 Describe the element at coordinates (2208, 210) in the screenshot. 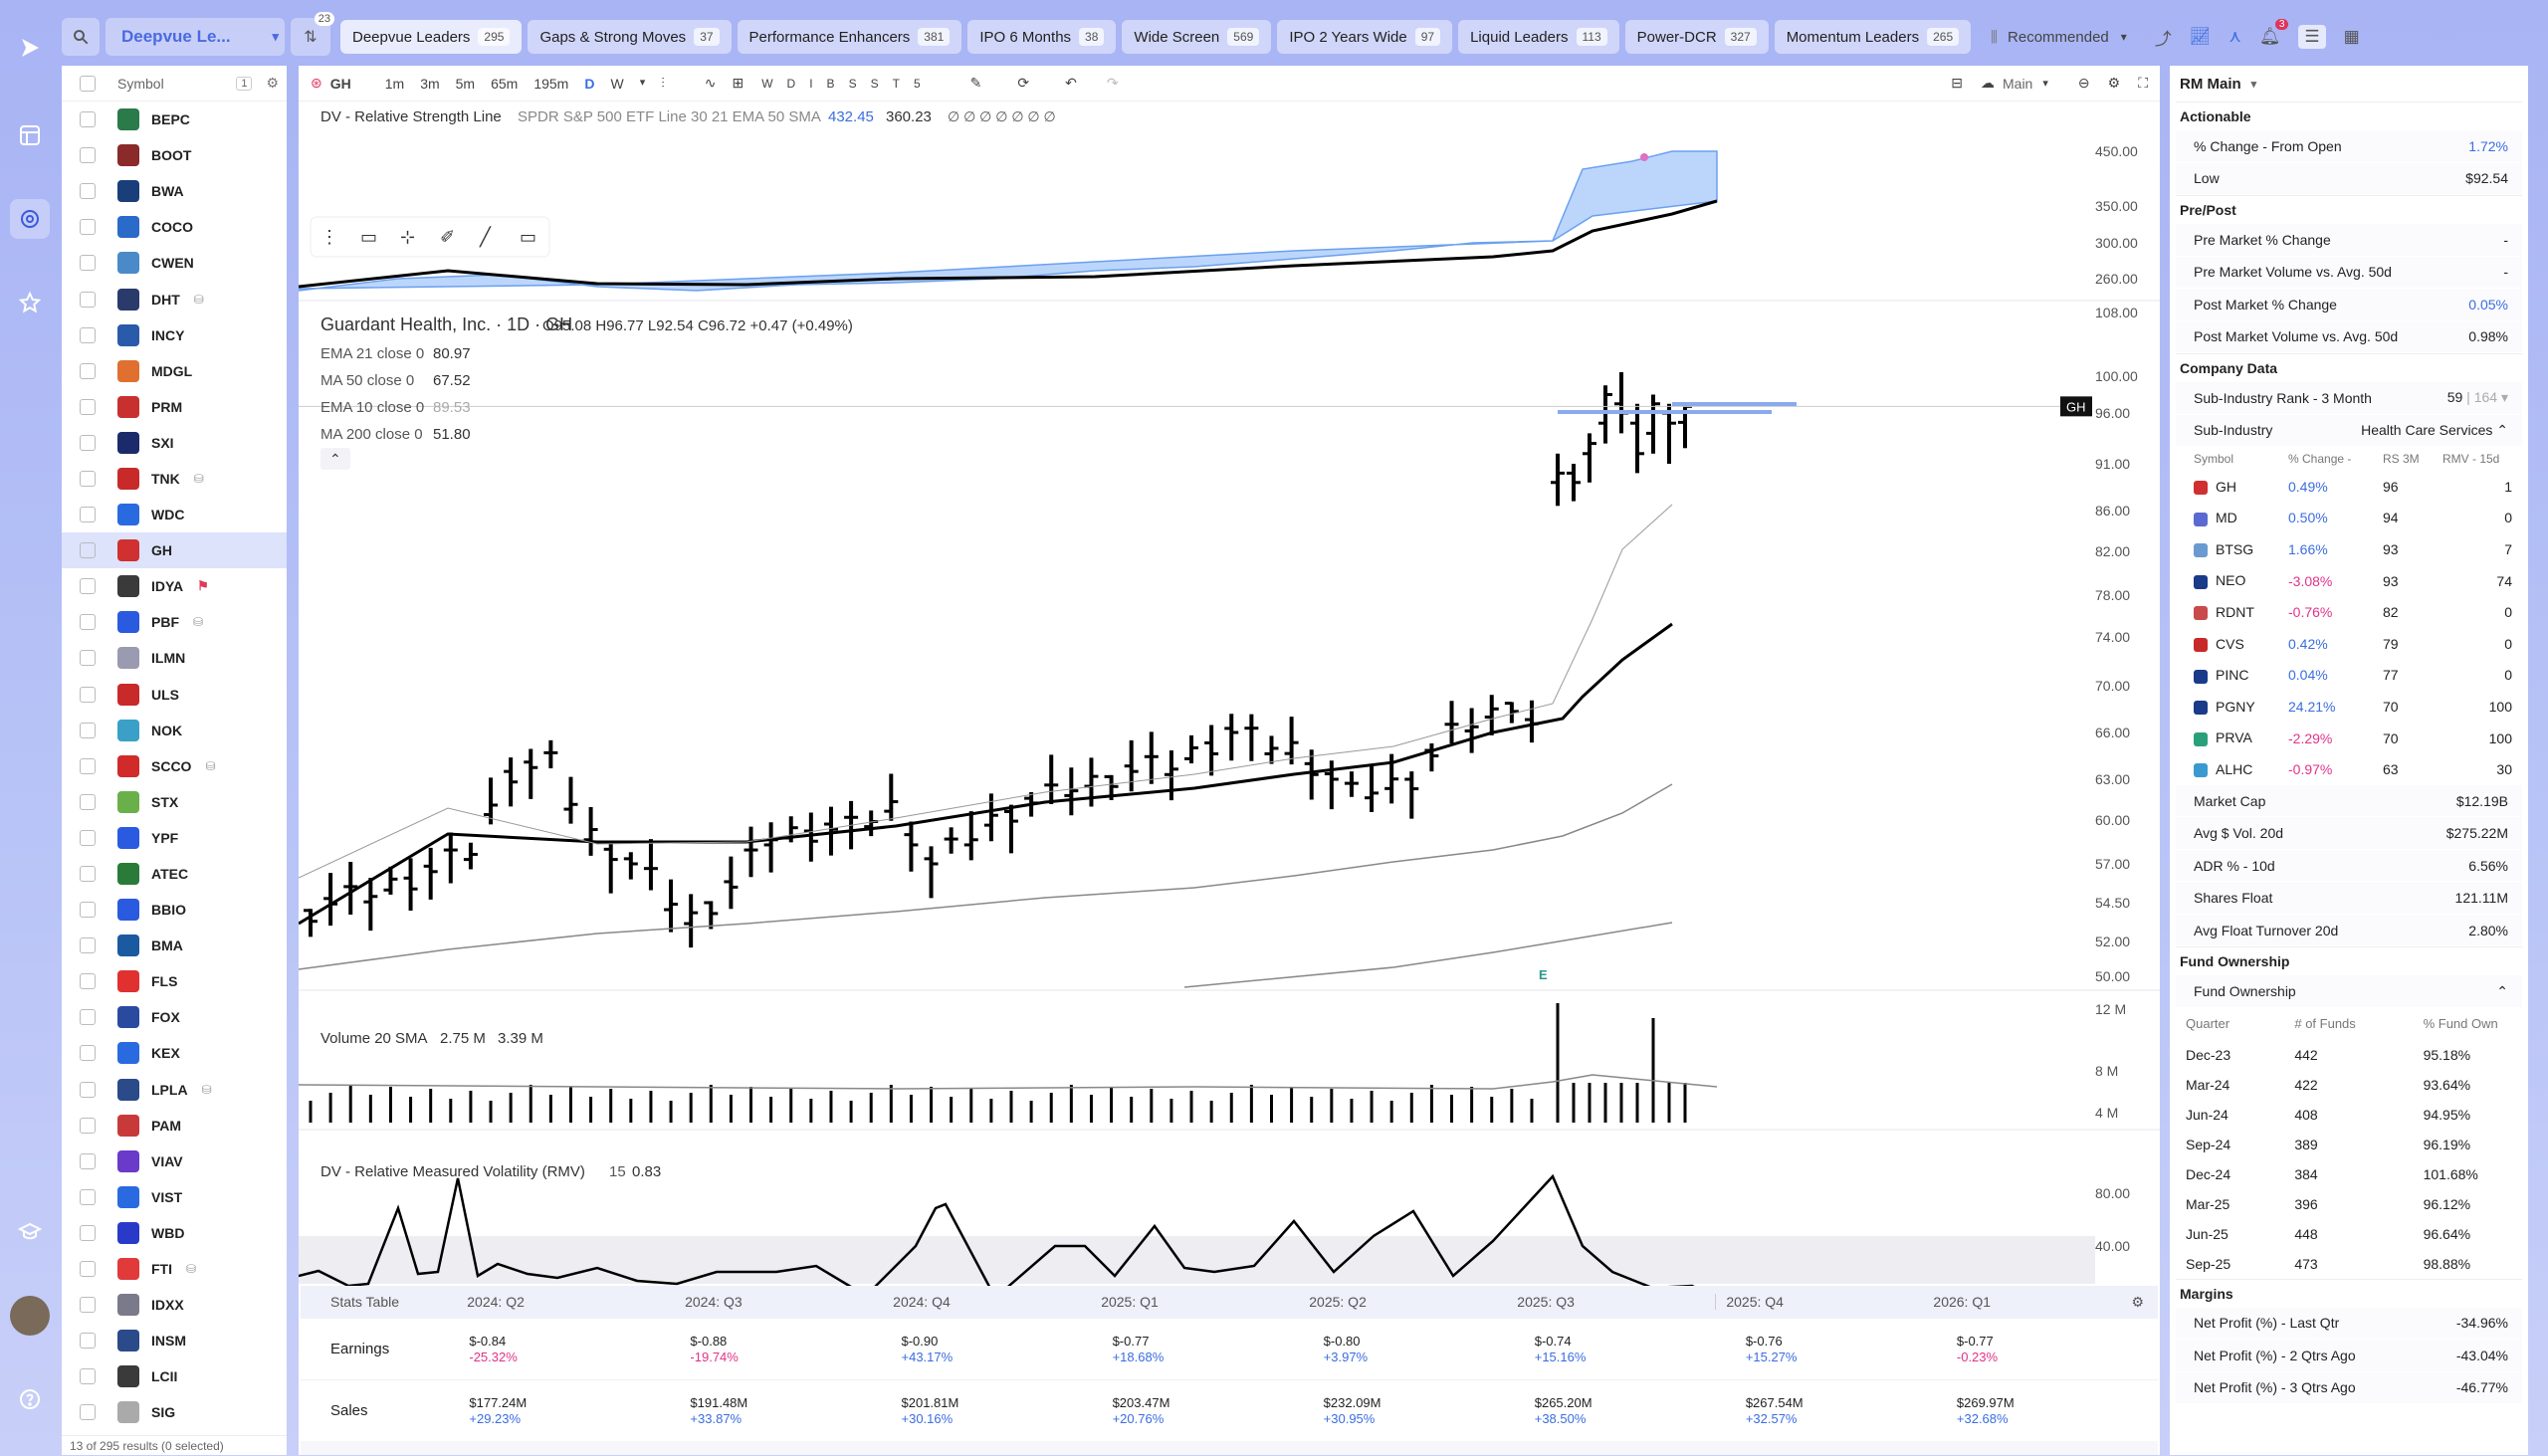

I see `section-heading: Pre/Post` at that location.